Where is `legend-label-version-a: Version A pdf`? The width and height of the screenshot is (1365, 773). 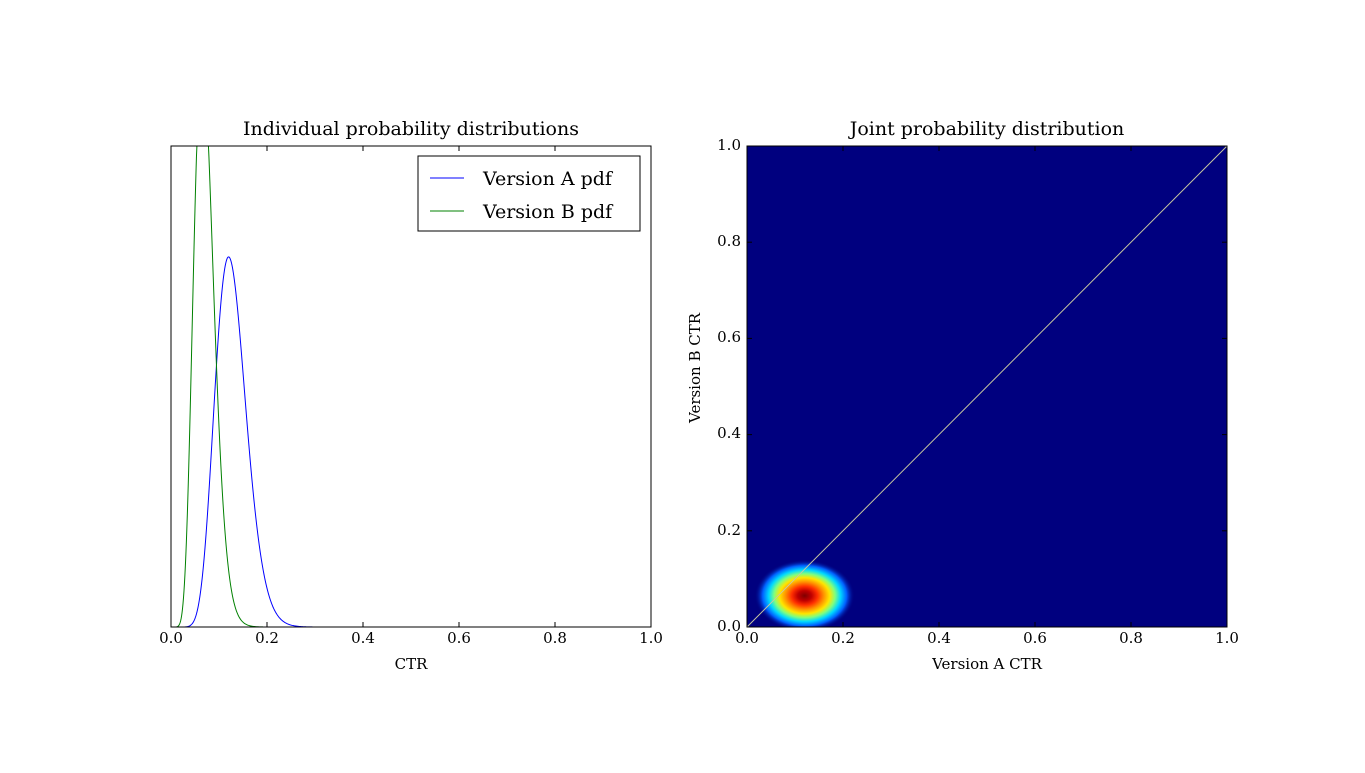
legend-label-version-a: Version A pdf is located at coordinates (548, 179).